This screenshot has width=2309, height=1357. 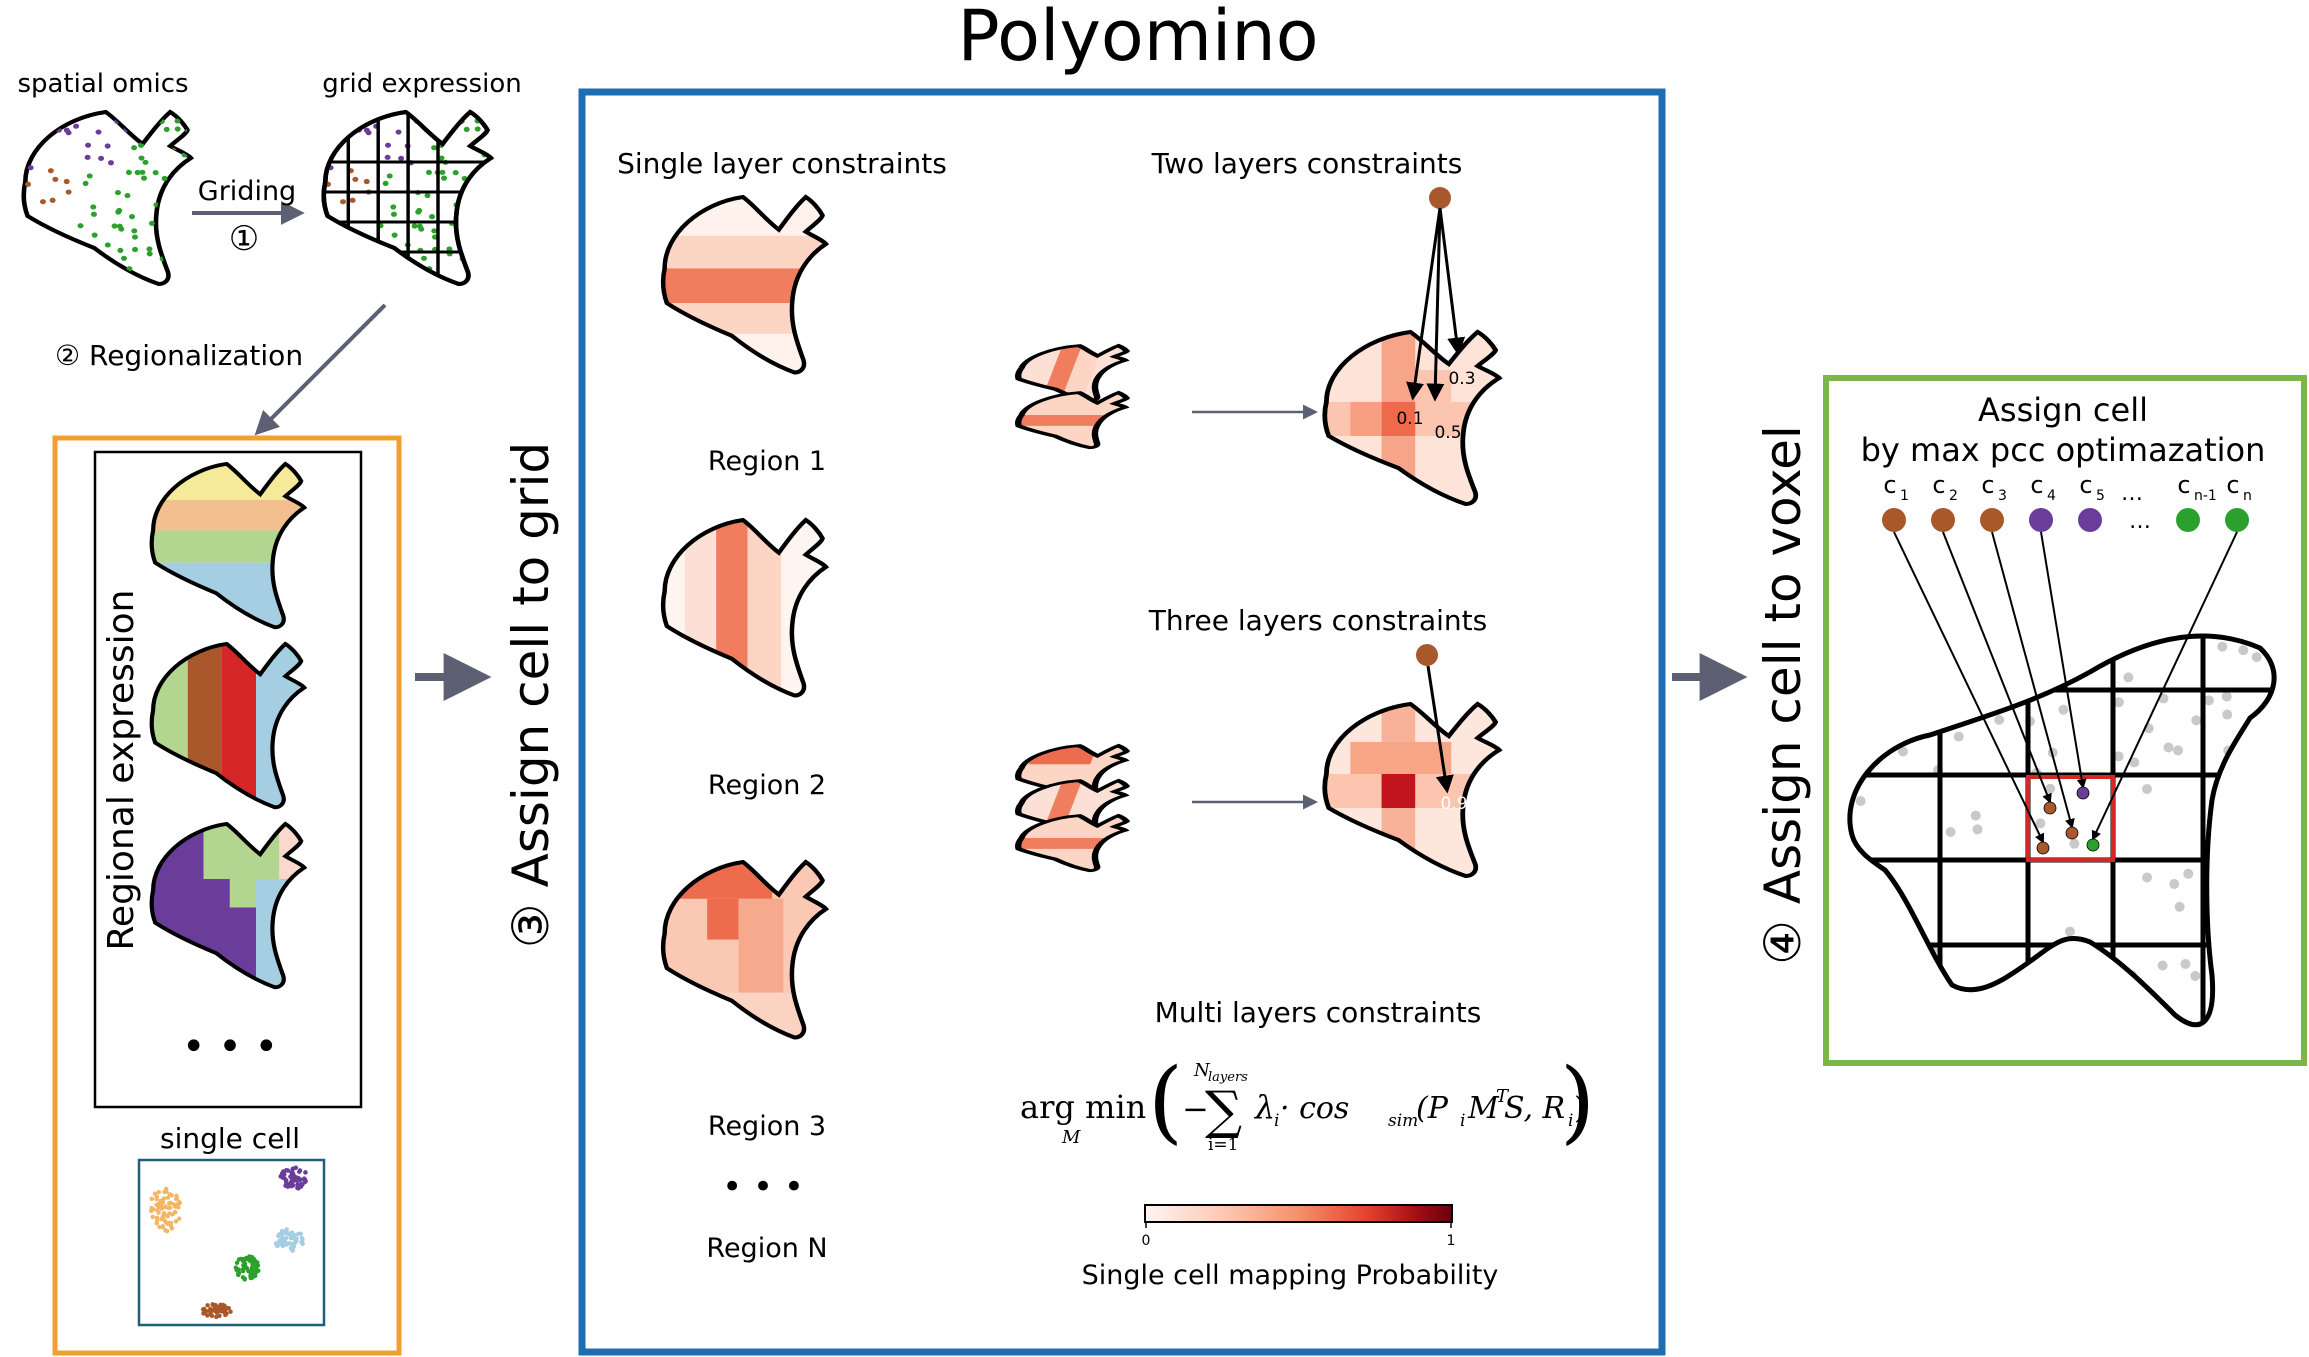 I want to click on two-layer-stack, so click(x=1066, y=398).